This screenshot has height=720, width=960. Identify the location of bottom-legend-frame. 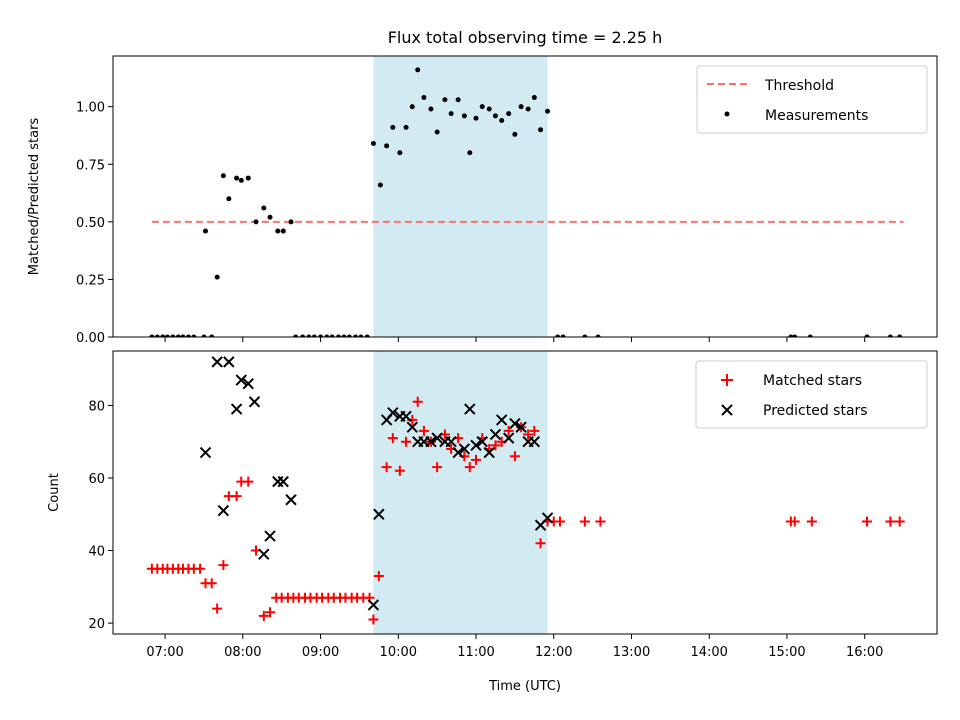
(811, 394).